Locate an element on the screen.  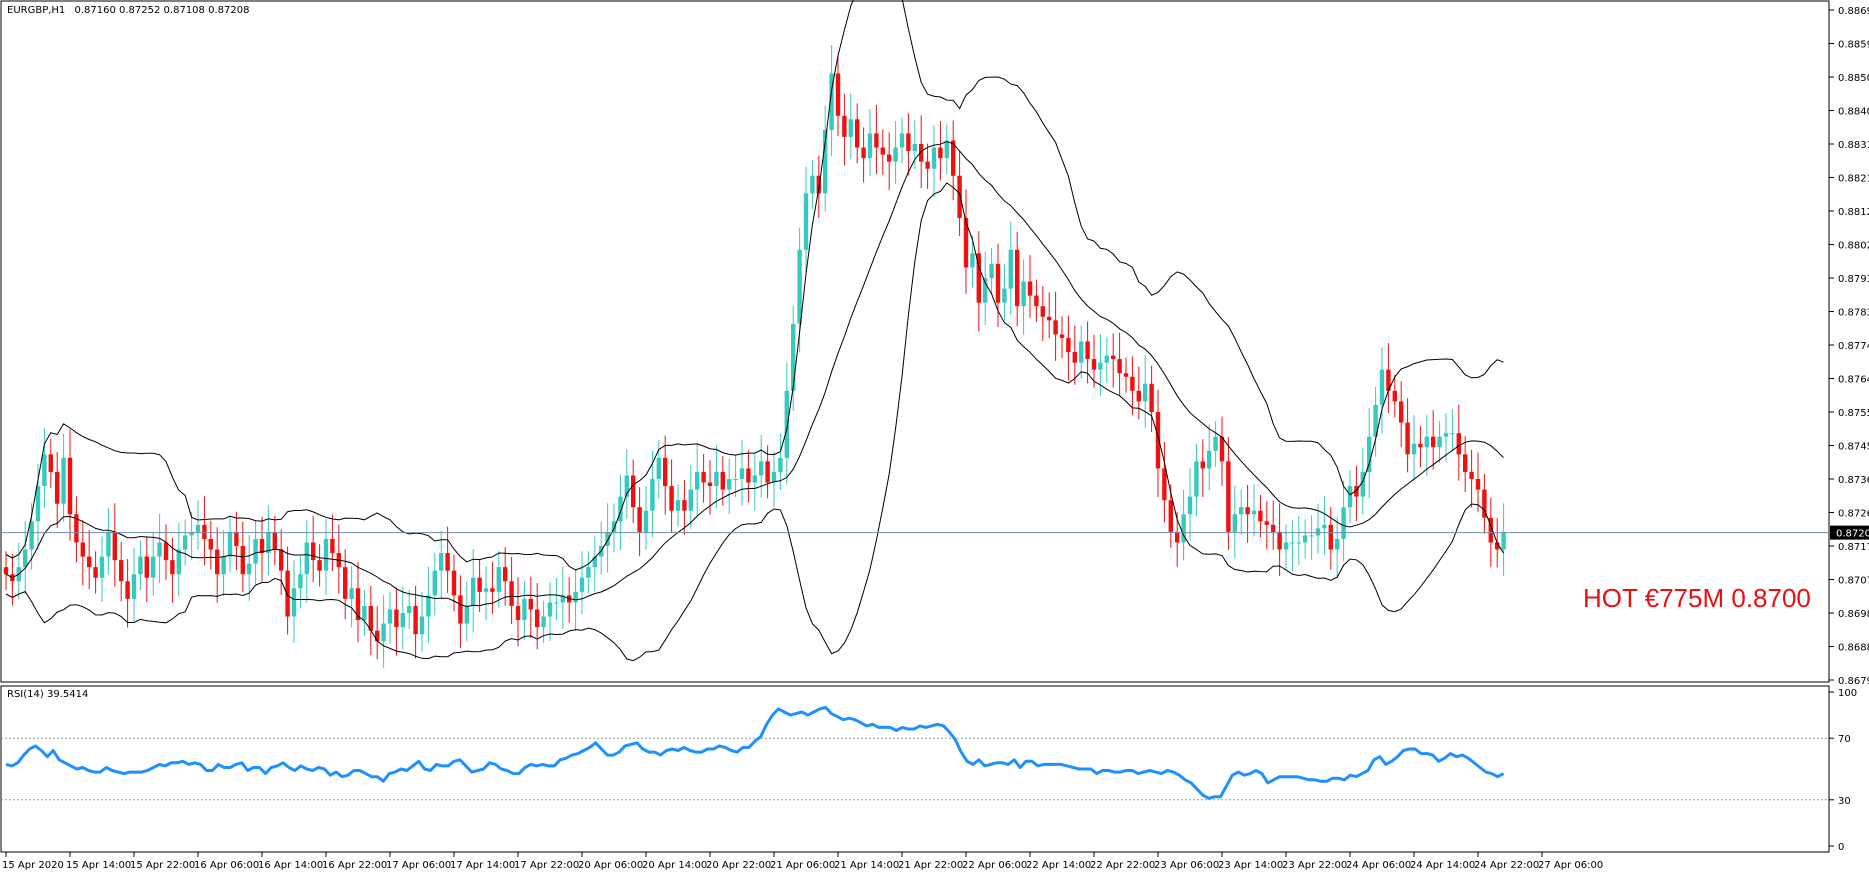
price-tick-label: 0.88500 is located at coordinates (1853, 78).